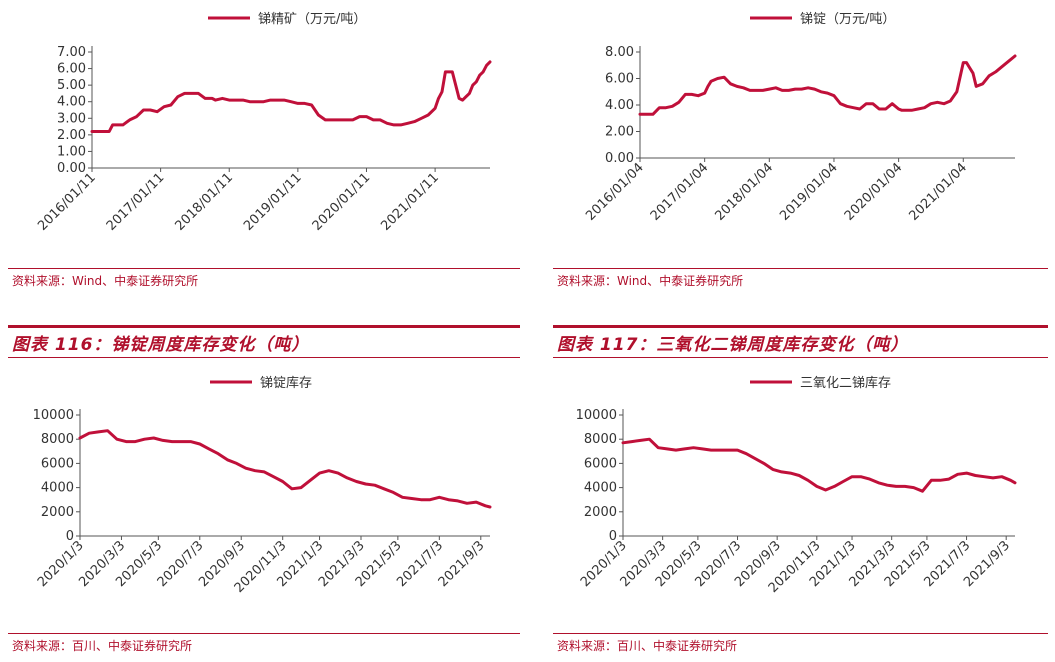  What do you see at coordinates (847, 19) in the screenshot?
I see `legend-label: 锑锭（万元/吨）` at bounding box center [847, 19].